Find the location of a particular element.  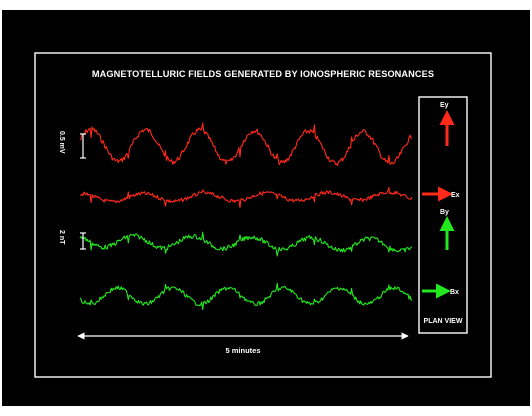

time-scale-label: 5 minutes is located at coordinates (242, 350).